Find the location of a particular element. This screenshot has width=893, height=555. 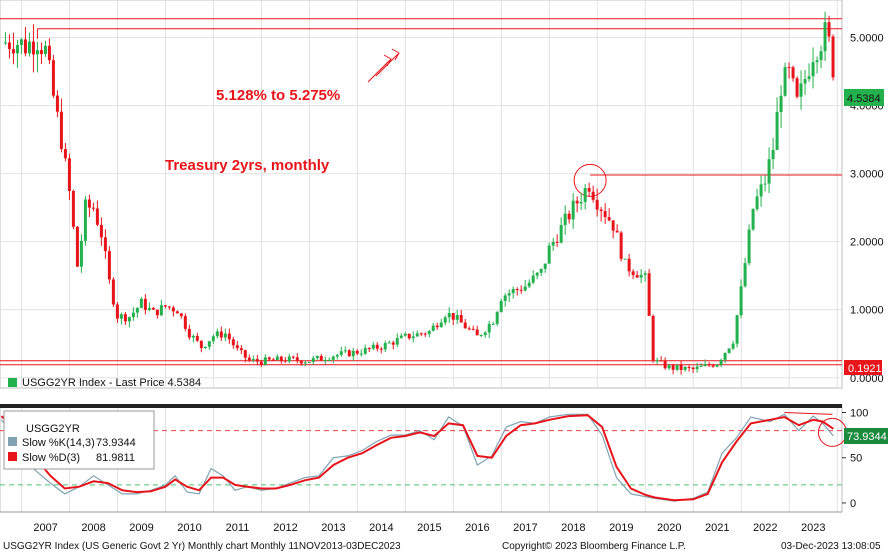

year-label: 2016 is located at coordinates (477, 528).